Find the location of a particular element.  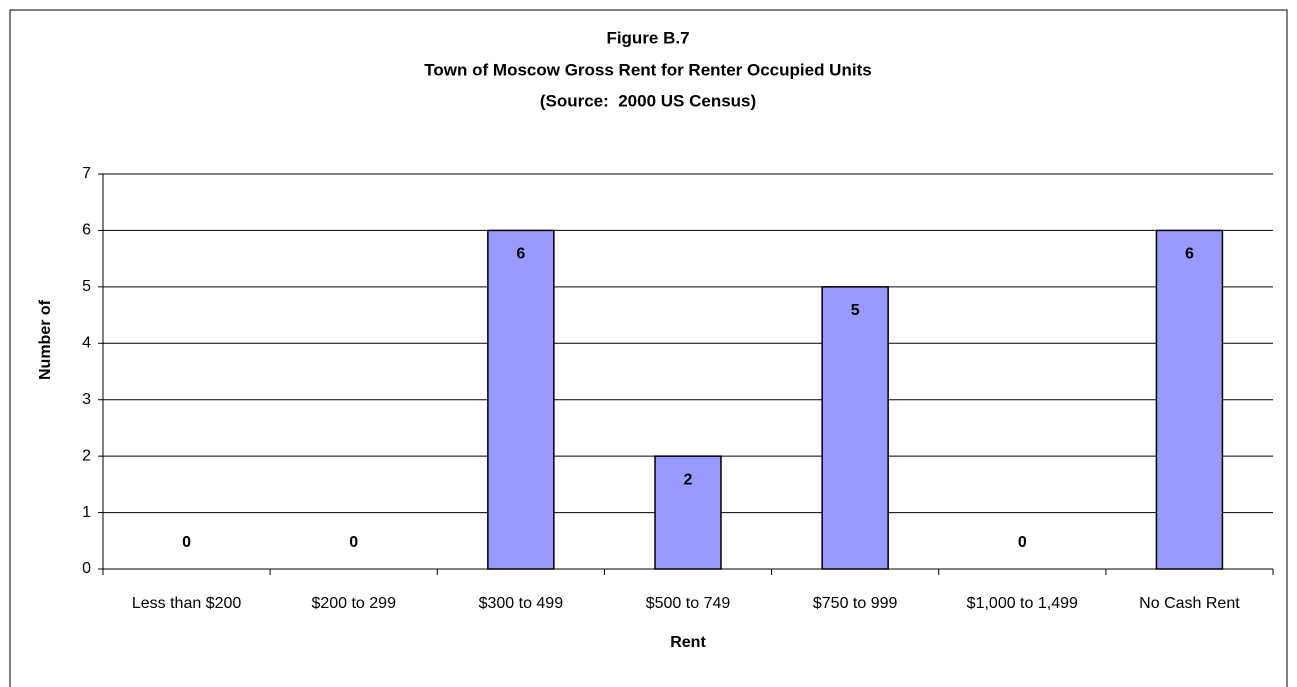

y-tick-label: 2 is located at coordinates (86, 455).